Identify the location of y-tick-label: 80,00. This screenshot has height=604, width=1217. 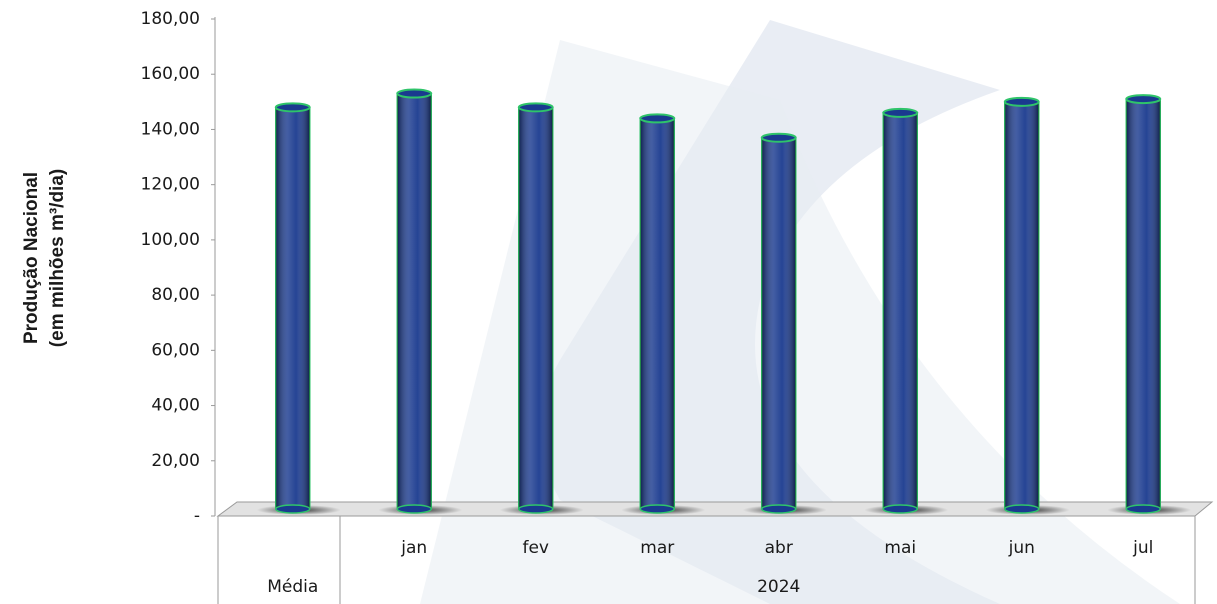
(175, 295).